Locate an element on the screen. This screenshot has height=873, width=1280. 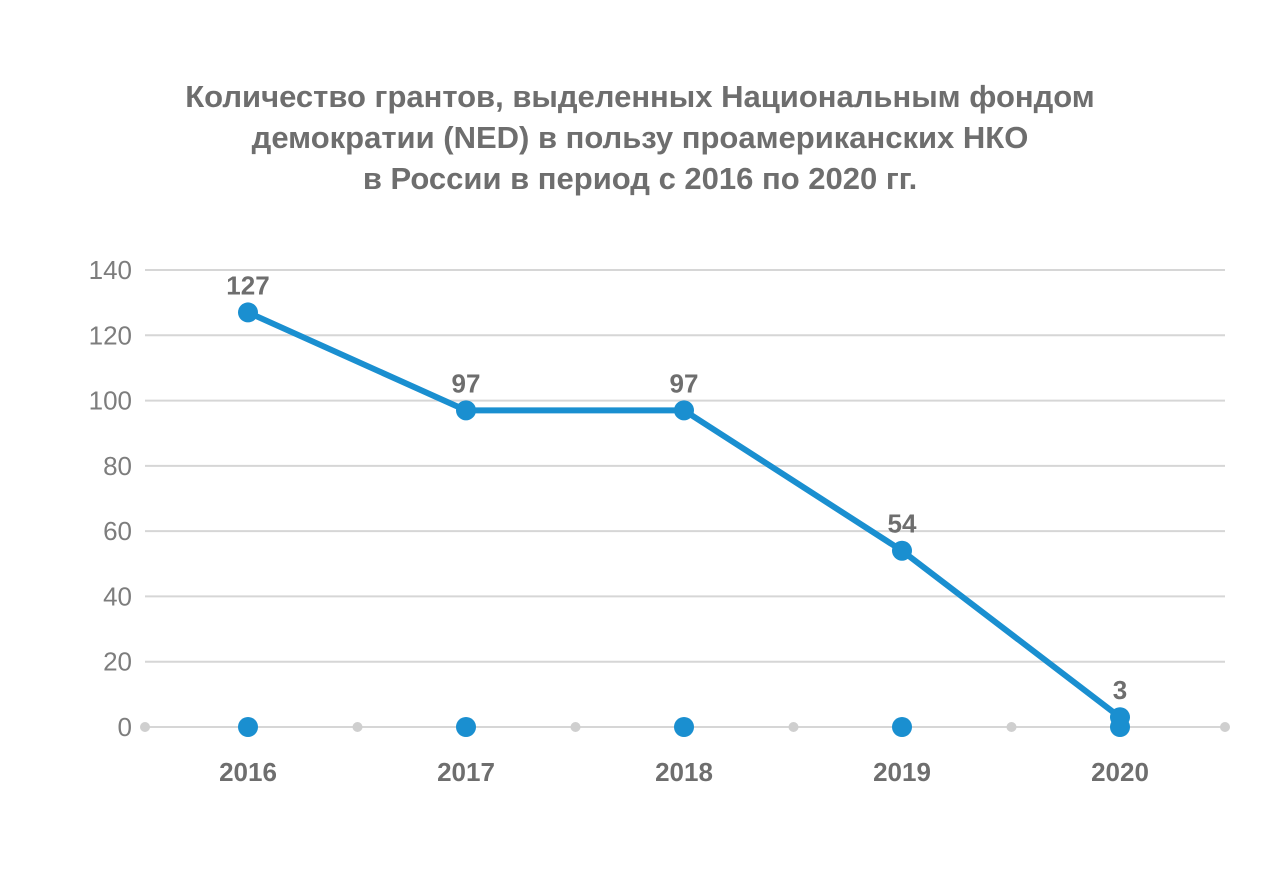
x-tick-label: 2019 is located at coordinates (902, 772).